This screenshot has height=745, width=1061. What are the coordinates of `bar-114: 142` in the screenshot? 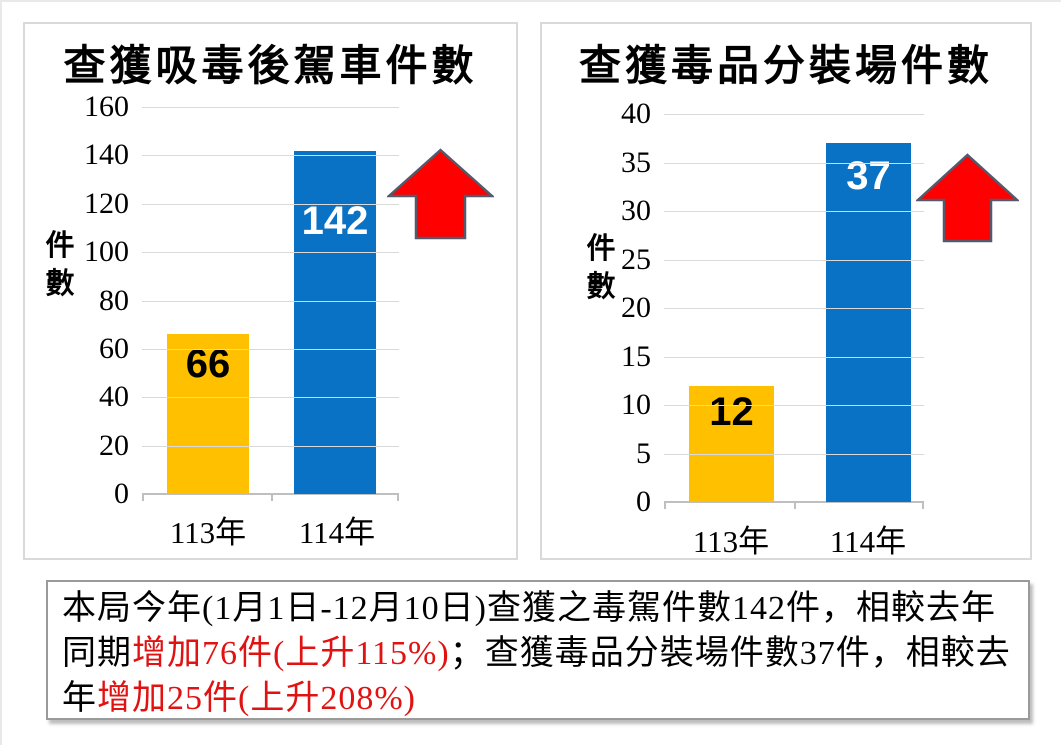 It's located at (335, 322).